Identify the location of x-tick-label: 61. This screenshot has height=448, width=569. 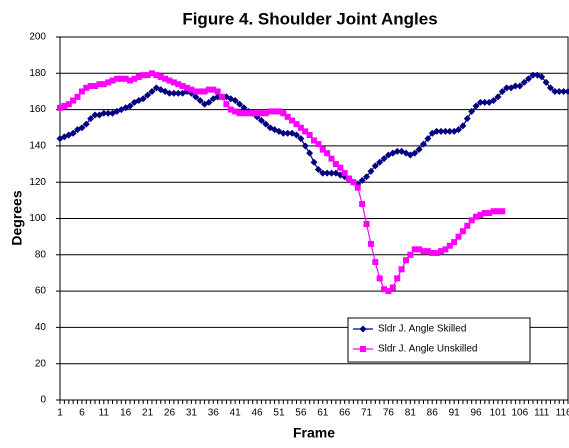
(323, 413).